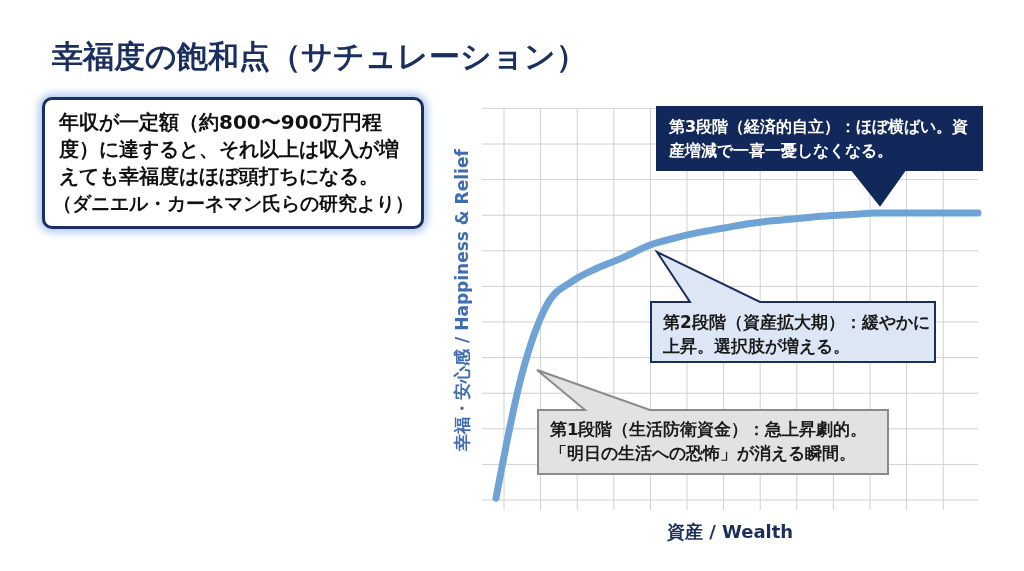 The height and width of the screenshot is (571, 1024). Describe the element at coordinates (730, 532) in the screenshot. I see `x-axis-title: 資産 / Wealth` at that location.